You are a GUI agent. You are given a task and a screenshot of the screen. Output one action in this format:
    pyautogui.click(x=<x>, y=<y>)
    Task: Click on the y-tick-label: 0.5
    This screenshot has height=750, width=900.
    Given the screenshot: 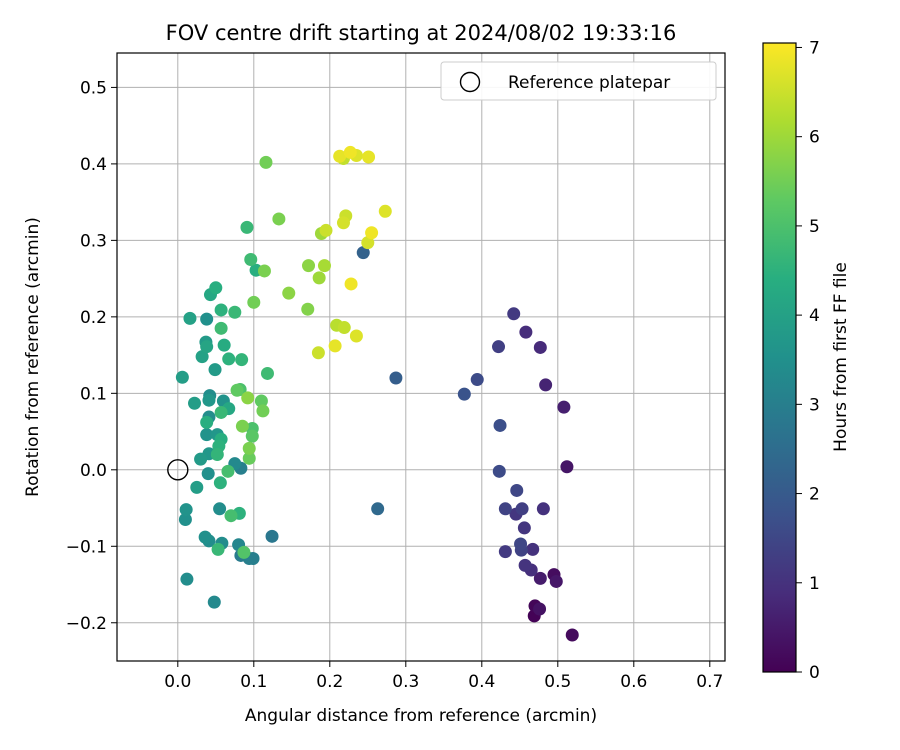 What is the action you would take?
    pyautogui.click(x=93, y=88)
    